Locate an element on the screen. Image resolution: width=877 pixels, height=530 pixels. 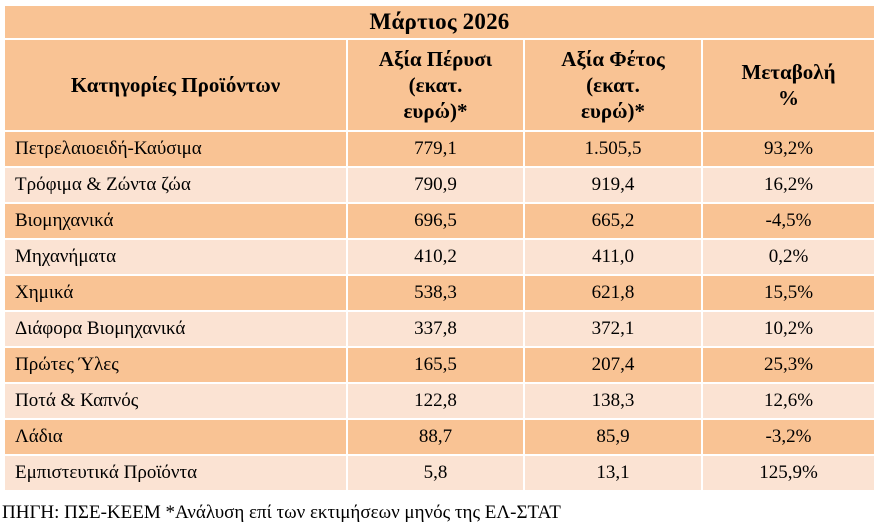
change-cell: -3,2% is located at coordinates (789, 437).